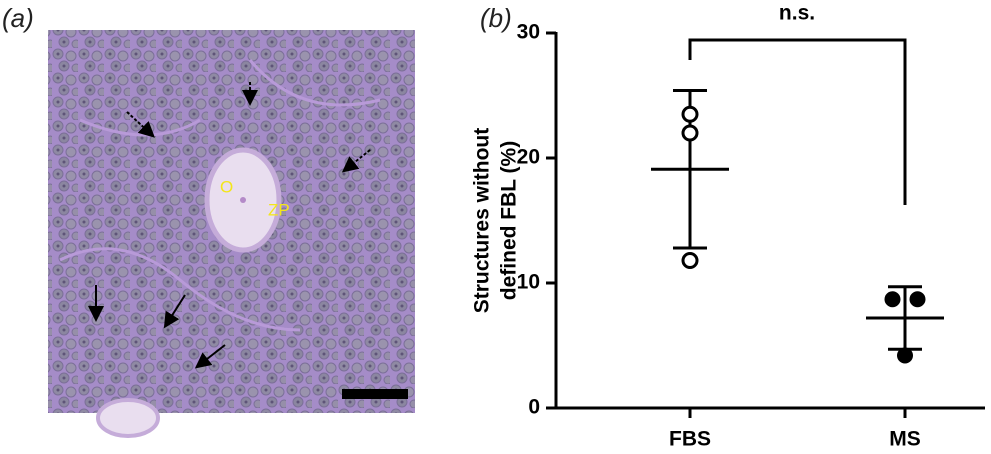 This screenshot has height=454, width=991. What do you see at coordinates (482, 221) in the screenshot?
I see `y-axis-label: Structures without` at bounding box center [482, 221].